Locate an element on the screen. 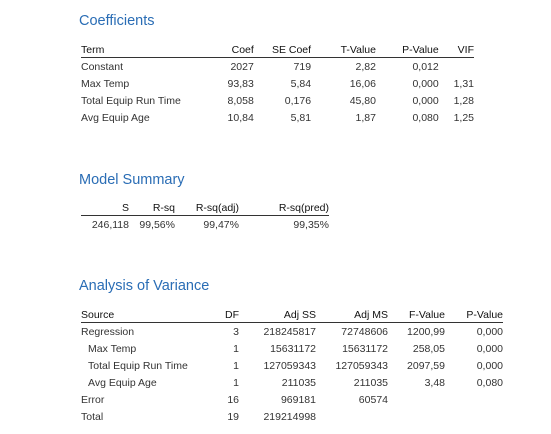  adj-ss-cell: 969181 is located at coordinates (298, 399).